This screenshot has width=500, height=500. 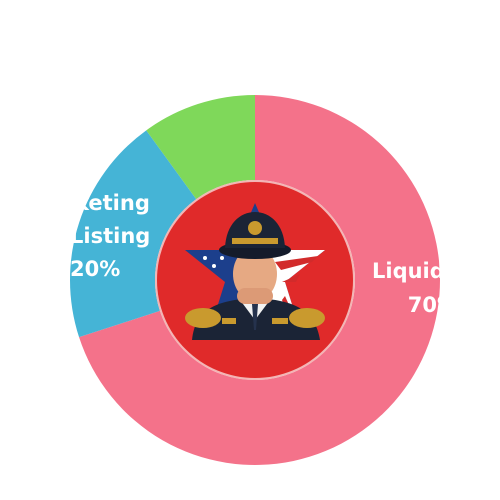 What do you see at coordinates (112, 203) in the screenshot?
I see `slice-label-1-0: keting` at bounding box center [112, 203].